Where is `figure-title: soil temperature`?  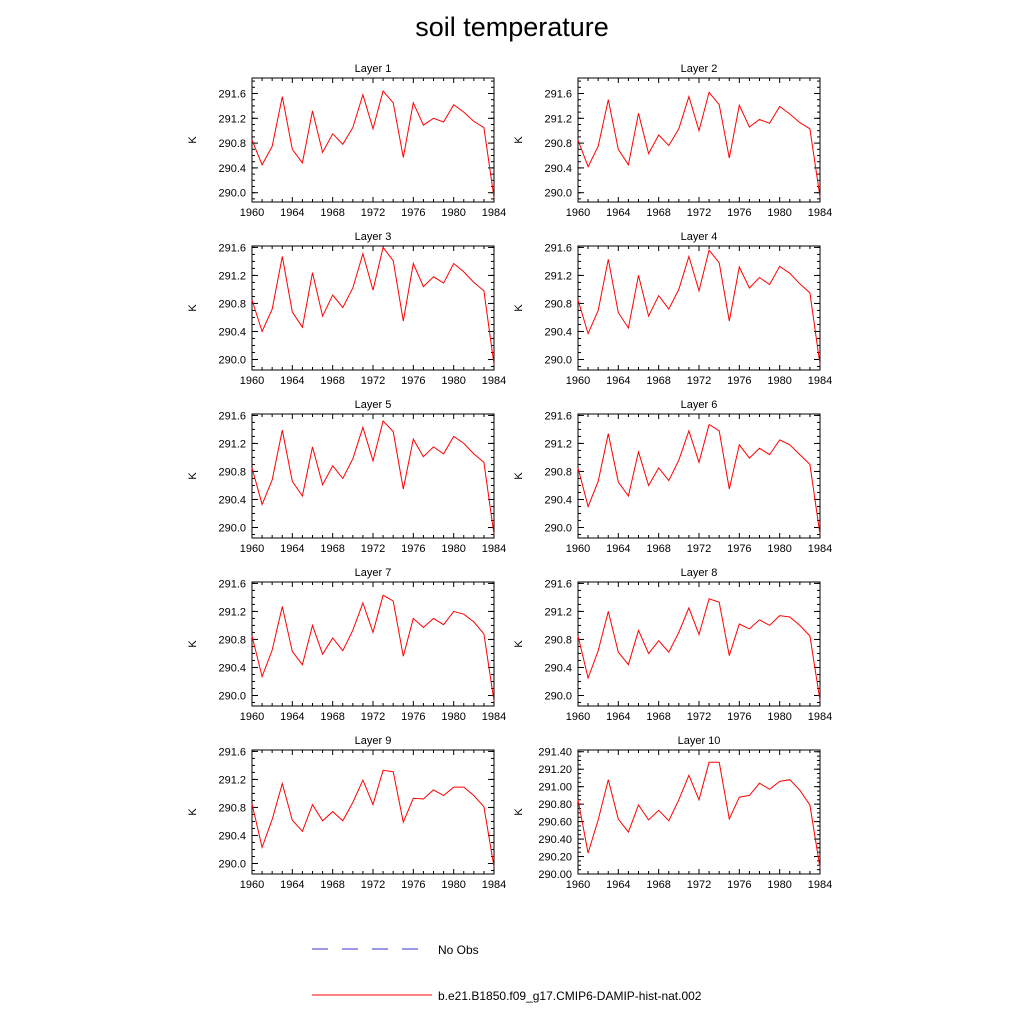 figure-title: soil temperature is located at coordinates (512, 27).